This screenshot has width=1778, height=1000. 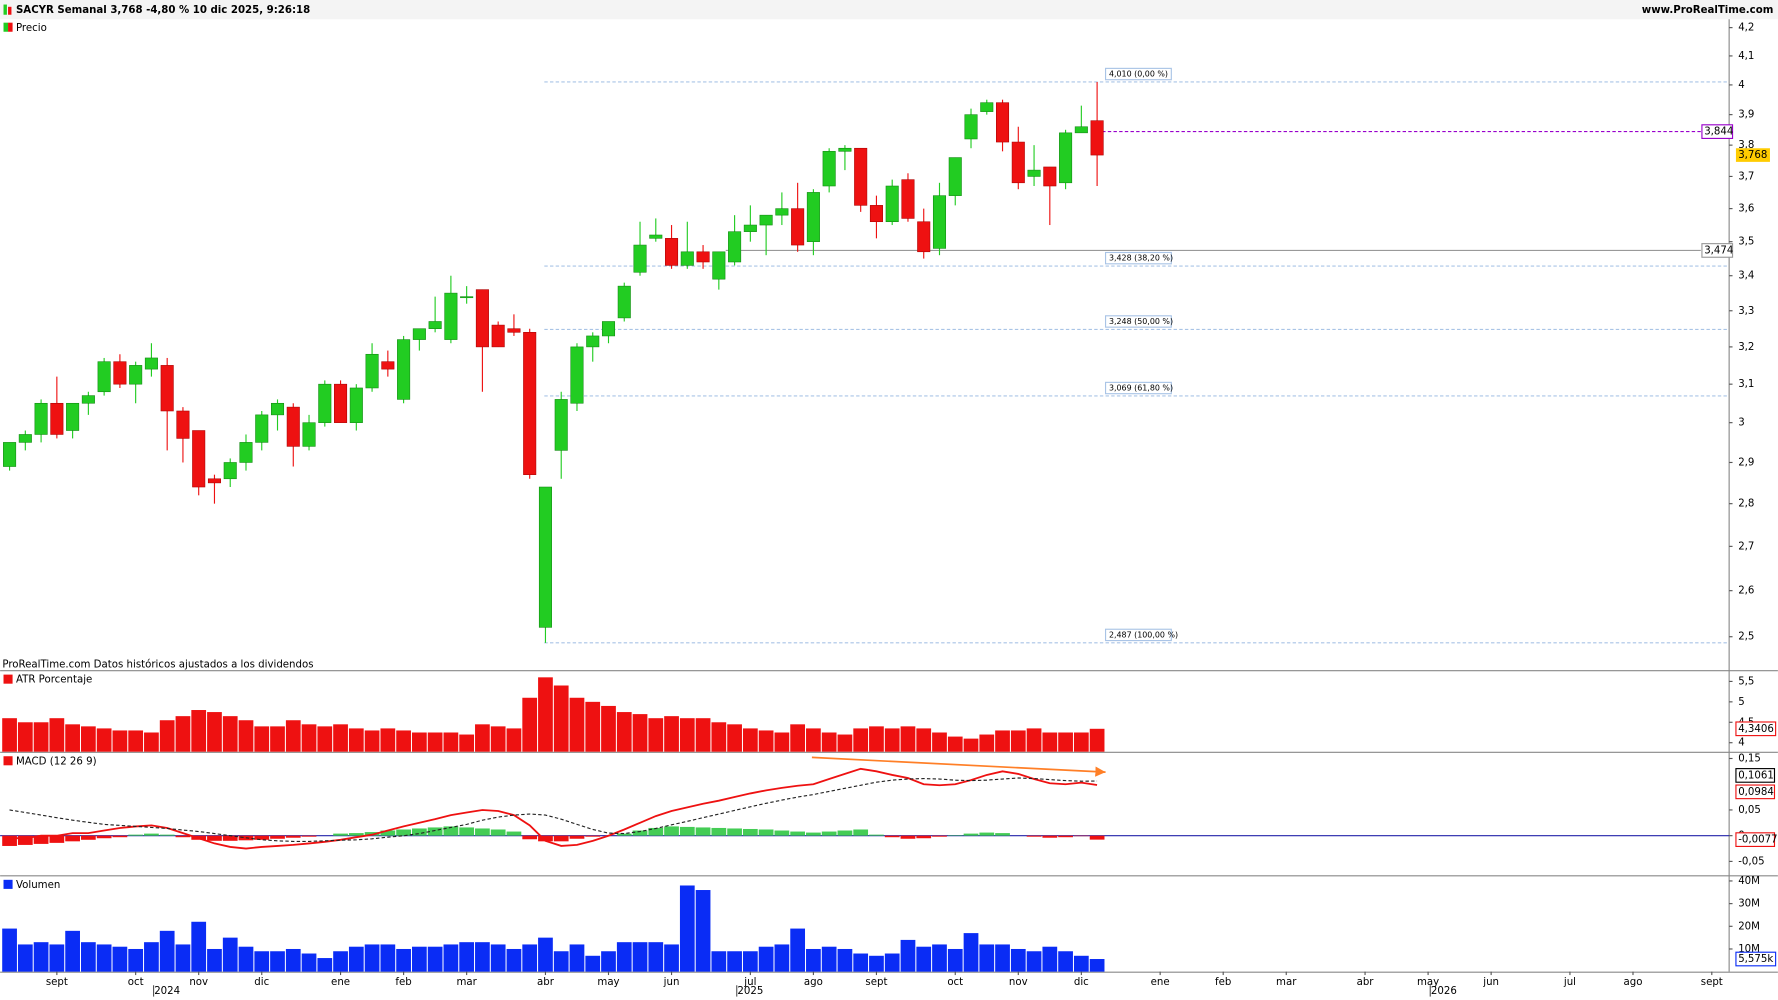 What do you see at coordinates (5, 9) in the screenshot?
I see `header-icon` at bounding box center [5, 9].